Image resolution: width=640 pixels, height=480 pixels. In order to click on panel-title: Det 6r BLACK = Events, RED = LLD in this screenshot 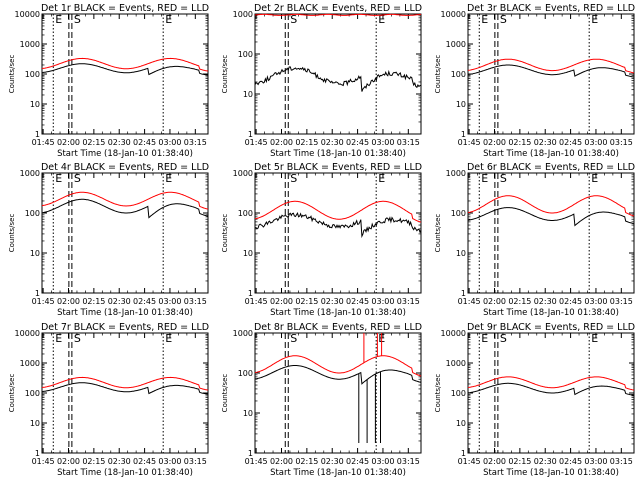, I will do `click(551, 167)`.